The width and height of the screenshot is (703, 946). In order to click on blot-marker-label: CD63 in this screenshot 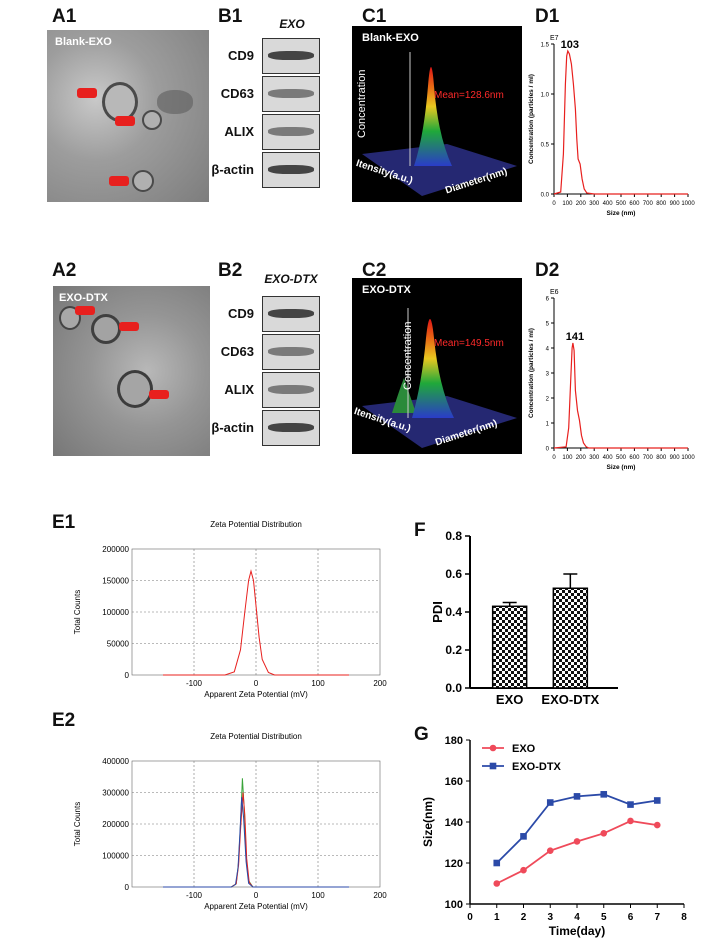, I will do `click(237, 93)`.